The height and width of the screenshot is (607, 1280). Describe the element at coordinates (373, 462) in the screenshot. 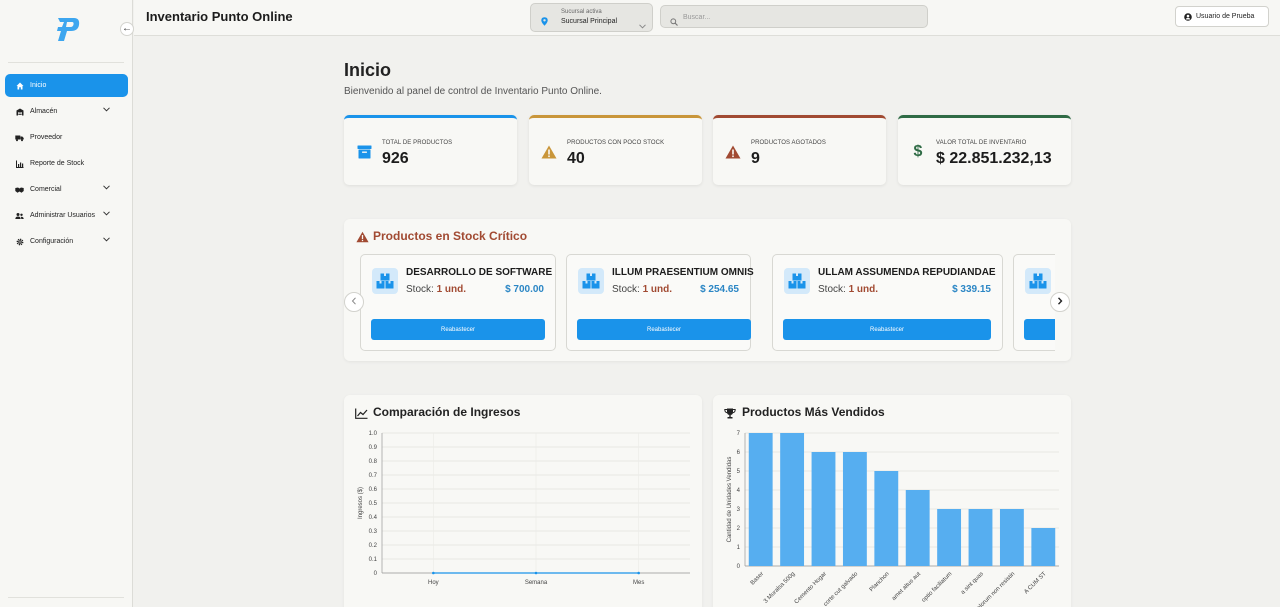

I see `y-tick-label: 0.8` at that location.